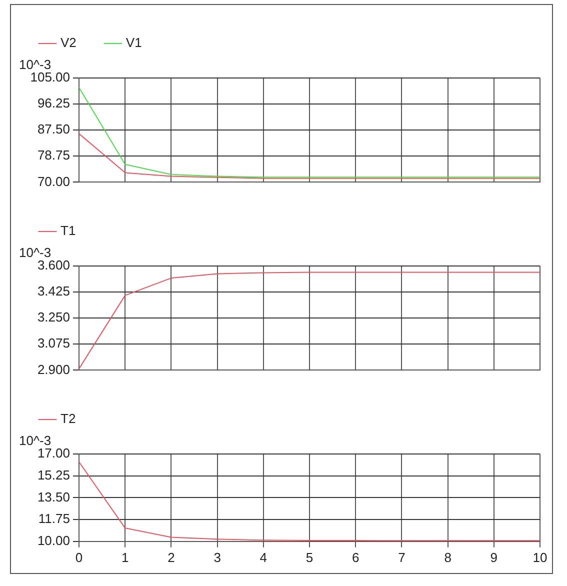  What do you see at coordinates (50, 77) in the screenshot?
I see `y-tick-label: 105.00` at bounding box center [50, 77].